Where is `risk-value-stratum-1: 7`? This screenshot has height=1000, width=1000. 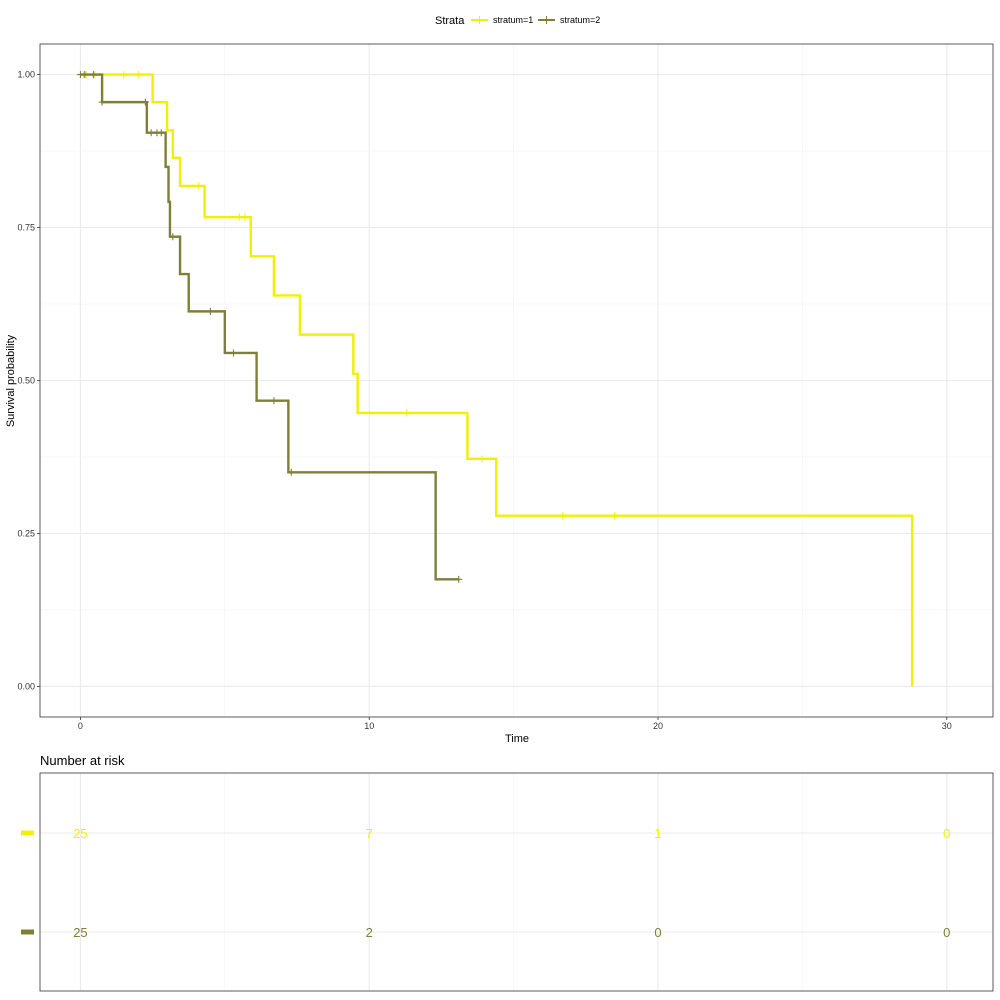
risk-value-stratum-1: 7 is located at coordinates (369, 833).